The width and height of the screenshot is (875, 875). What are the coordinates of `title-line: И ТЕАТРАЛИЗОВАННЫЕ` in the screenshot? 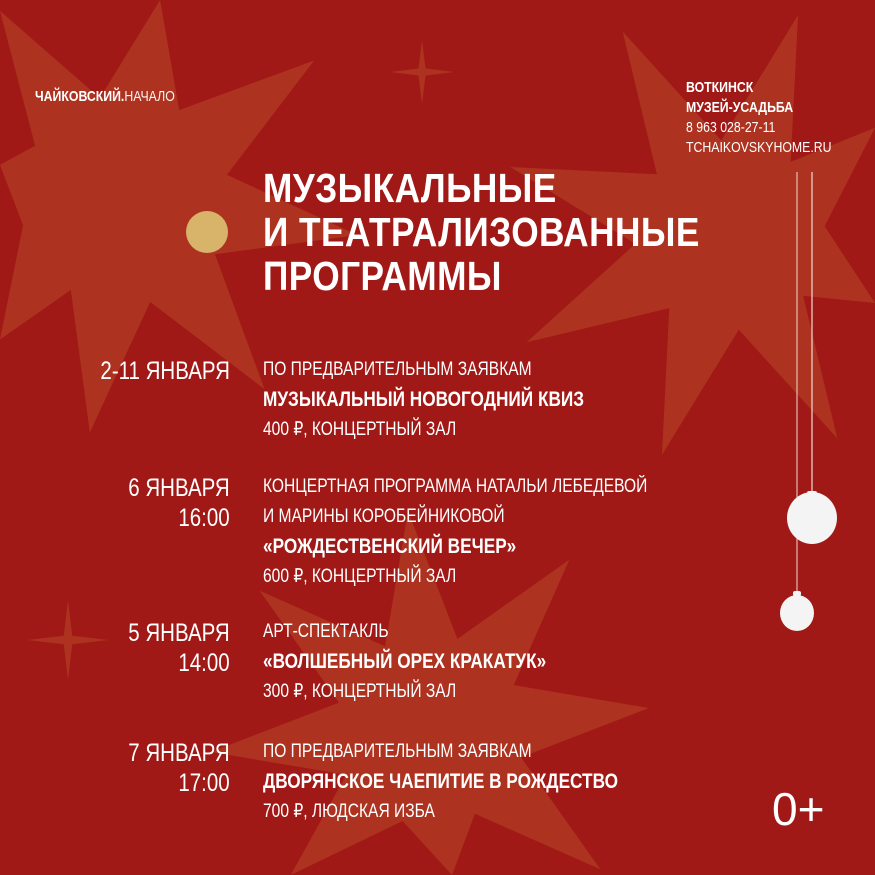 It's located at (481, 232).